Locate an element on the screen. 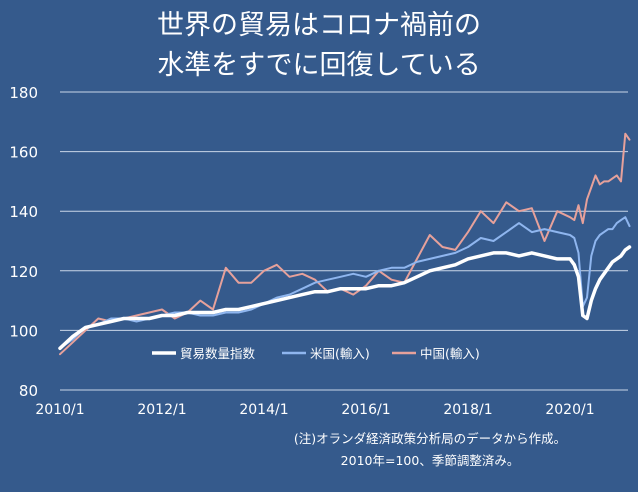 The height and width of the screenshot is (492, 638). x-tick-label: 2016/1 is located at coordinates (365, 410).